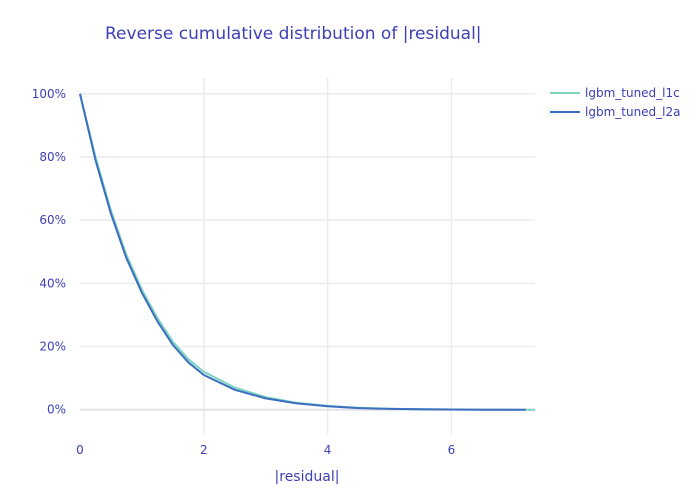 This screenshot has height=500, width=700. Describe the element at coordinates (307, 477) in the screenshot. I see `x-axis-title: |residual|` at that location.